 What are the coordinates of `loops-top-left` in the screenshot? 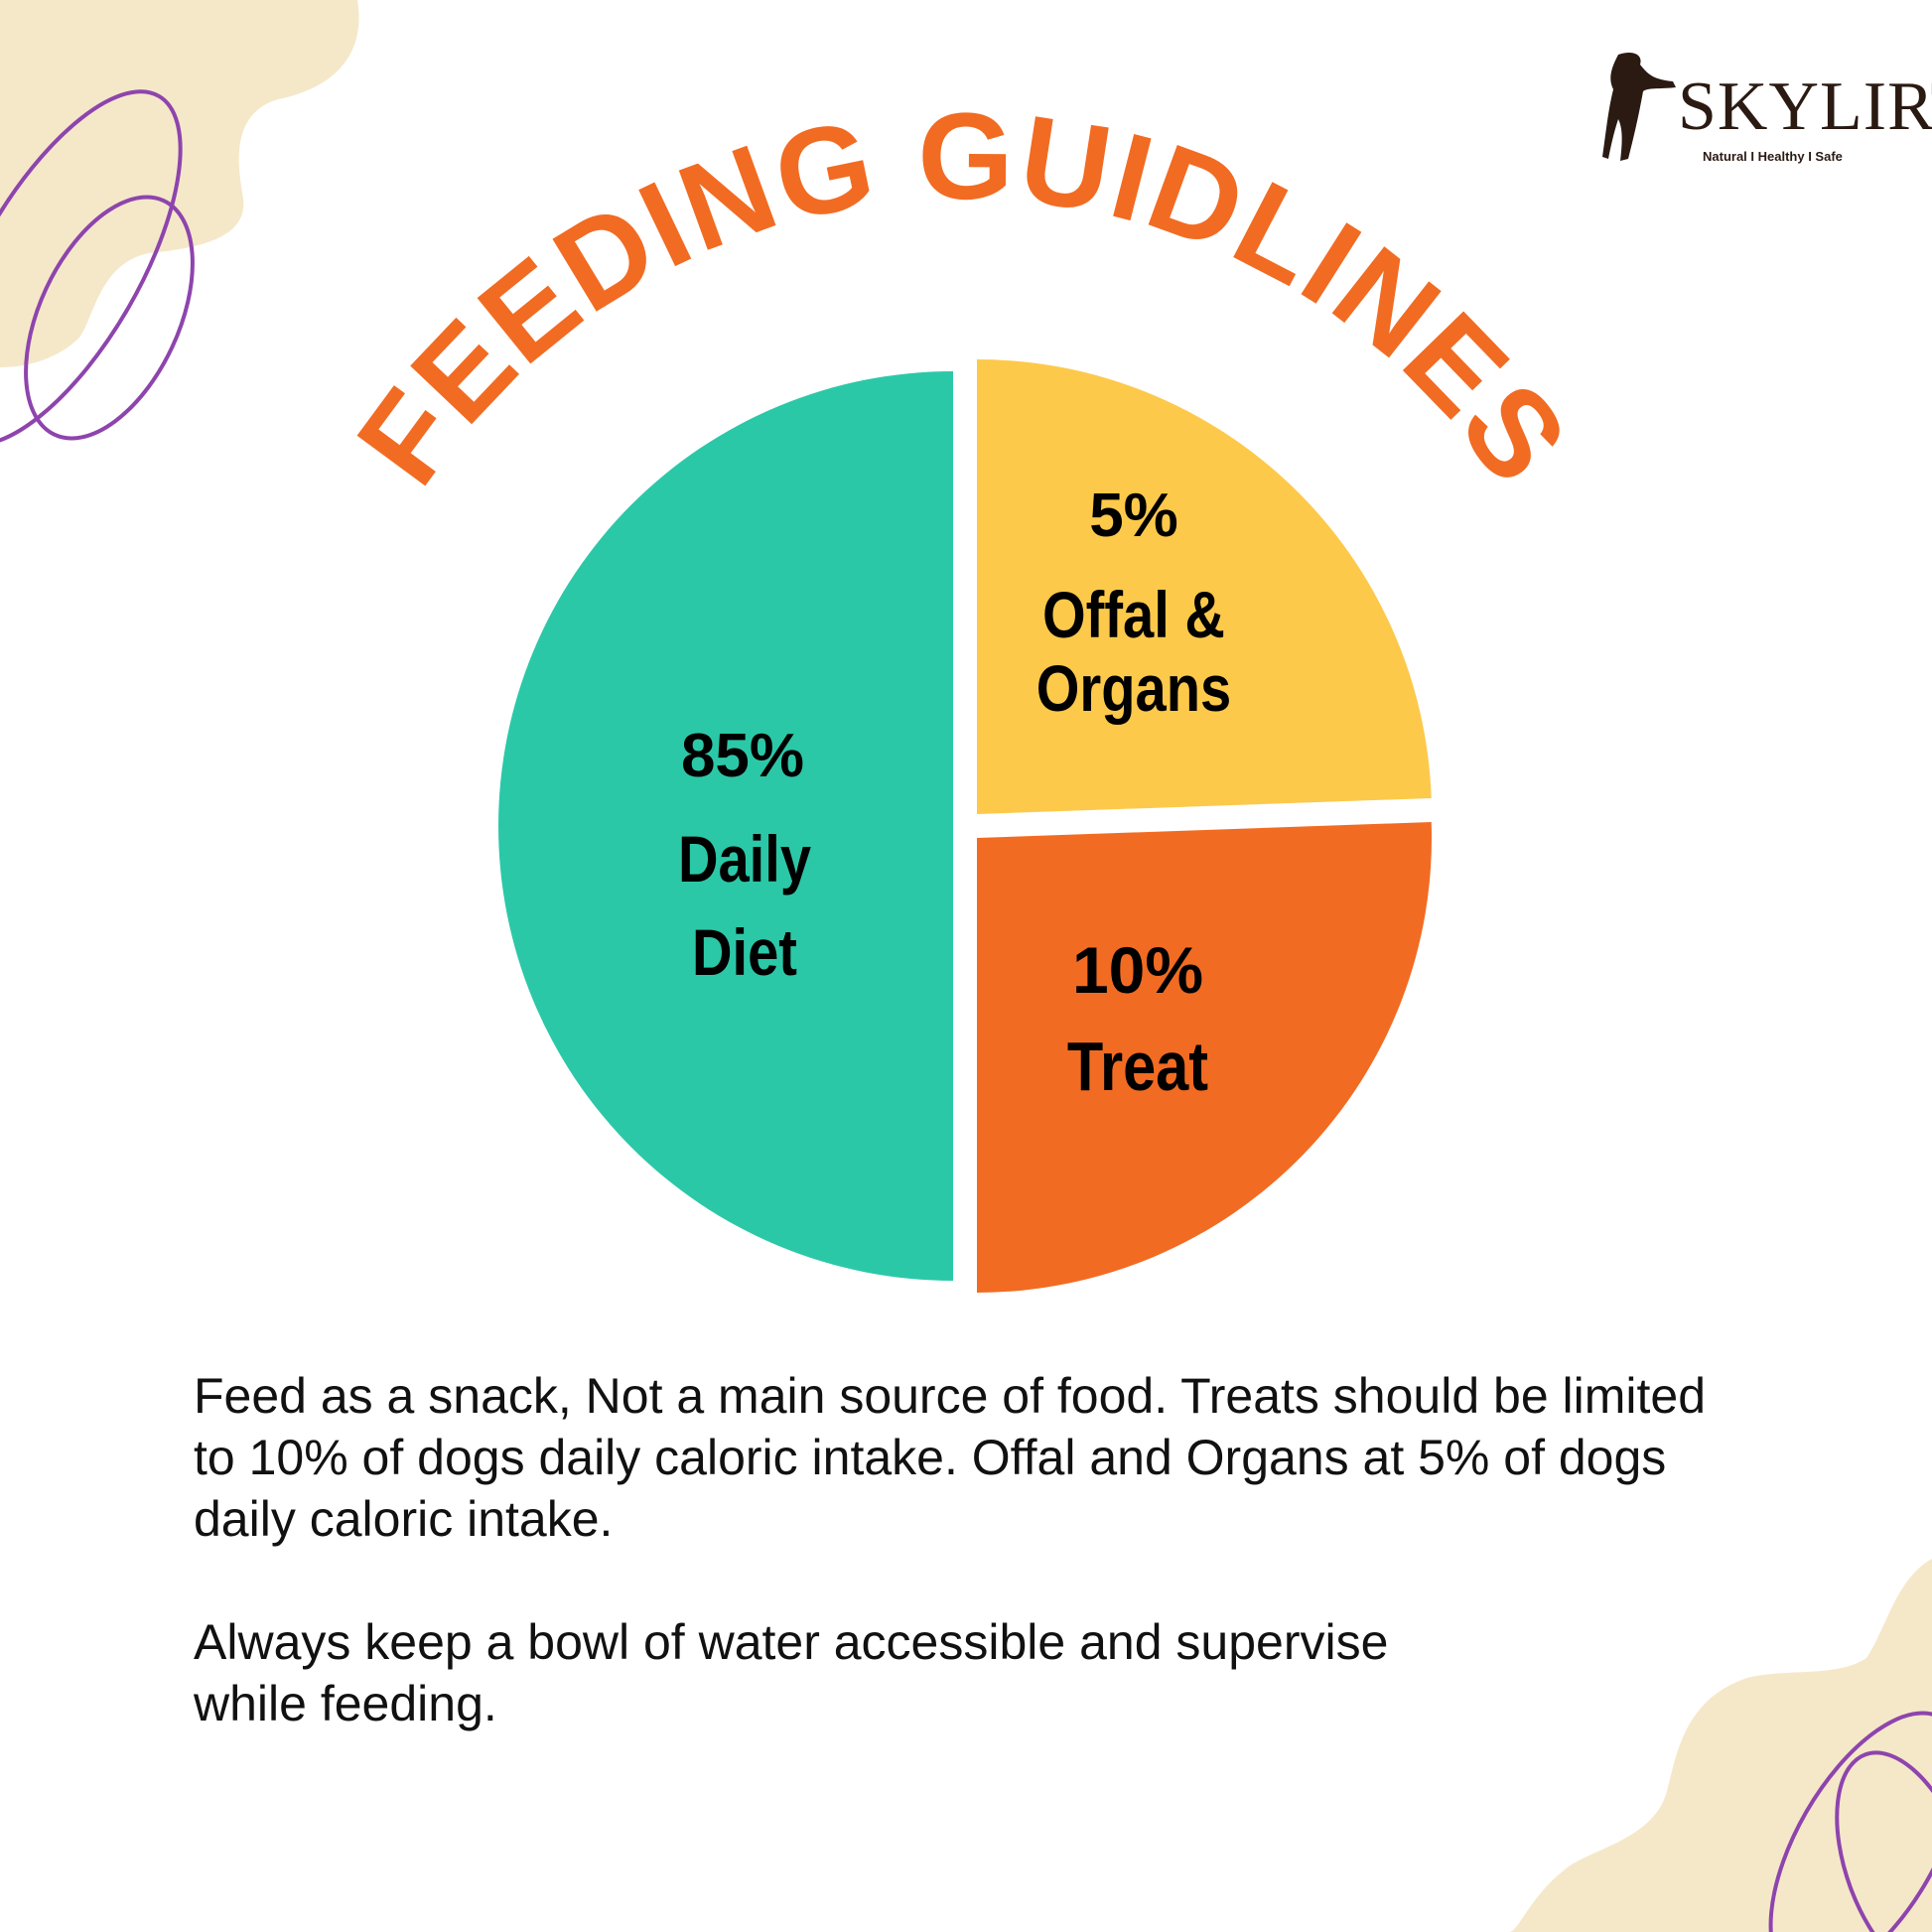 It's located at (97, 268).